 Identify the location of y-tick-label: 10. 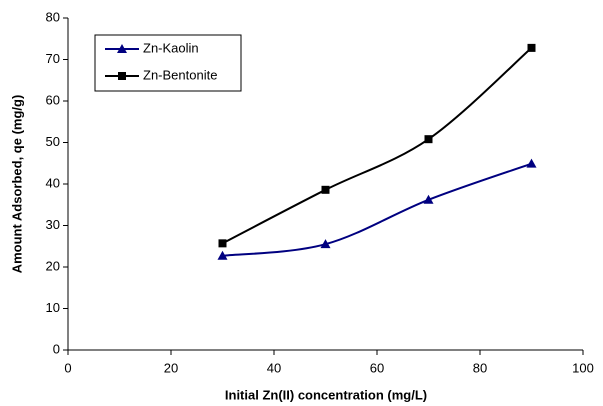
(53, 307).